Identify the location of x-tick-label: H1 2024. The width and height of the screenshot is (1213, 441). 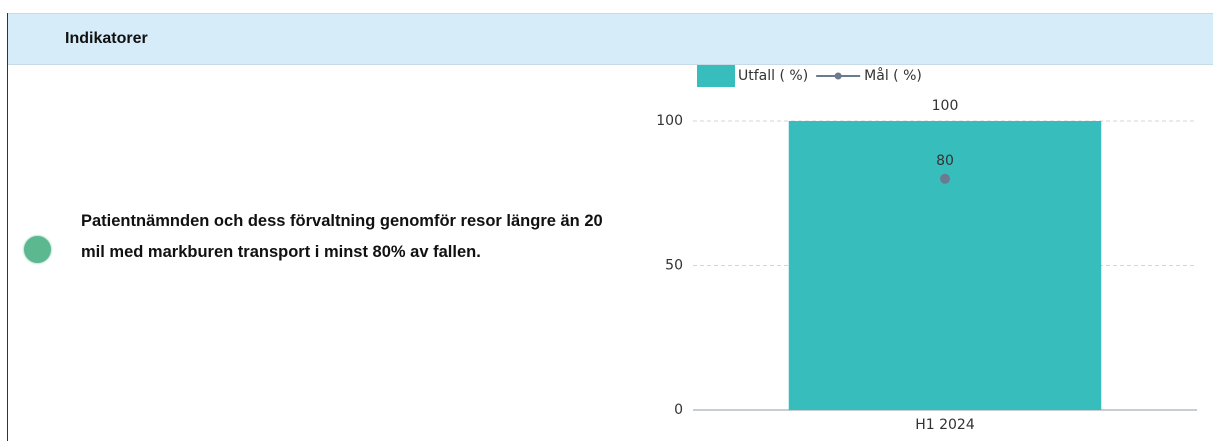
(945, 425).